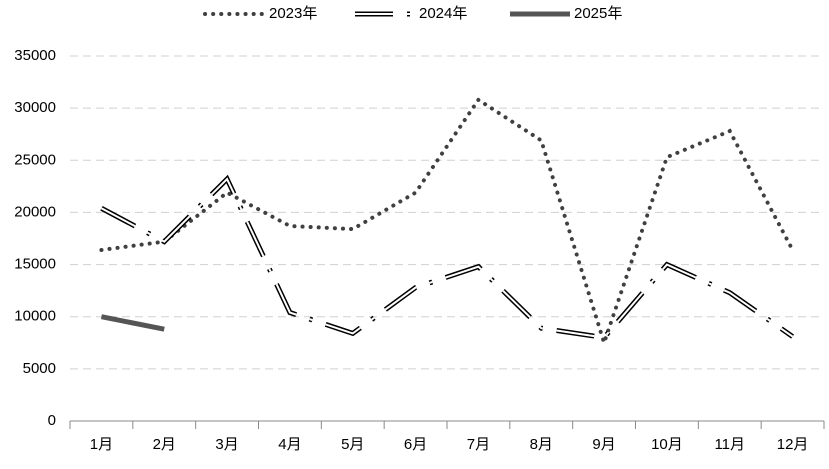  I want to click on x-tick-label: 8月, so click(541, 444).